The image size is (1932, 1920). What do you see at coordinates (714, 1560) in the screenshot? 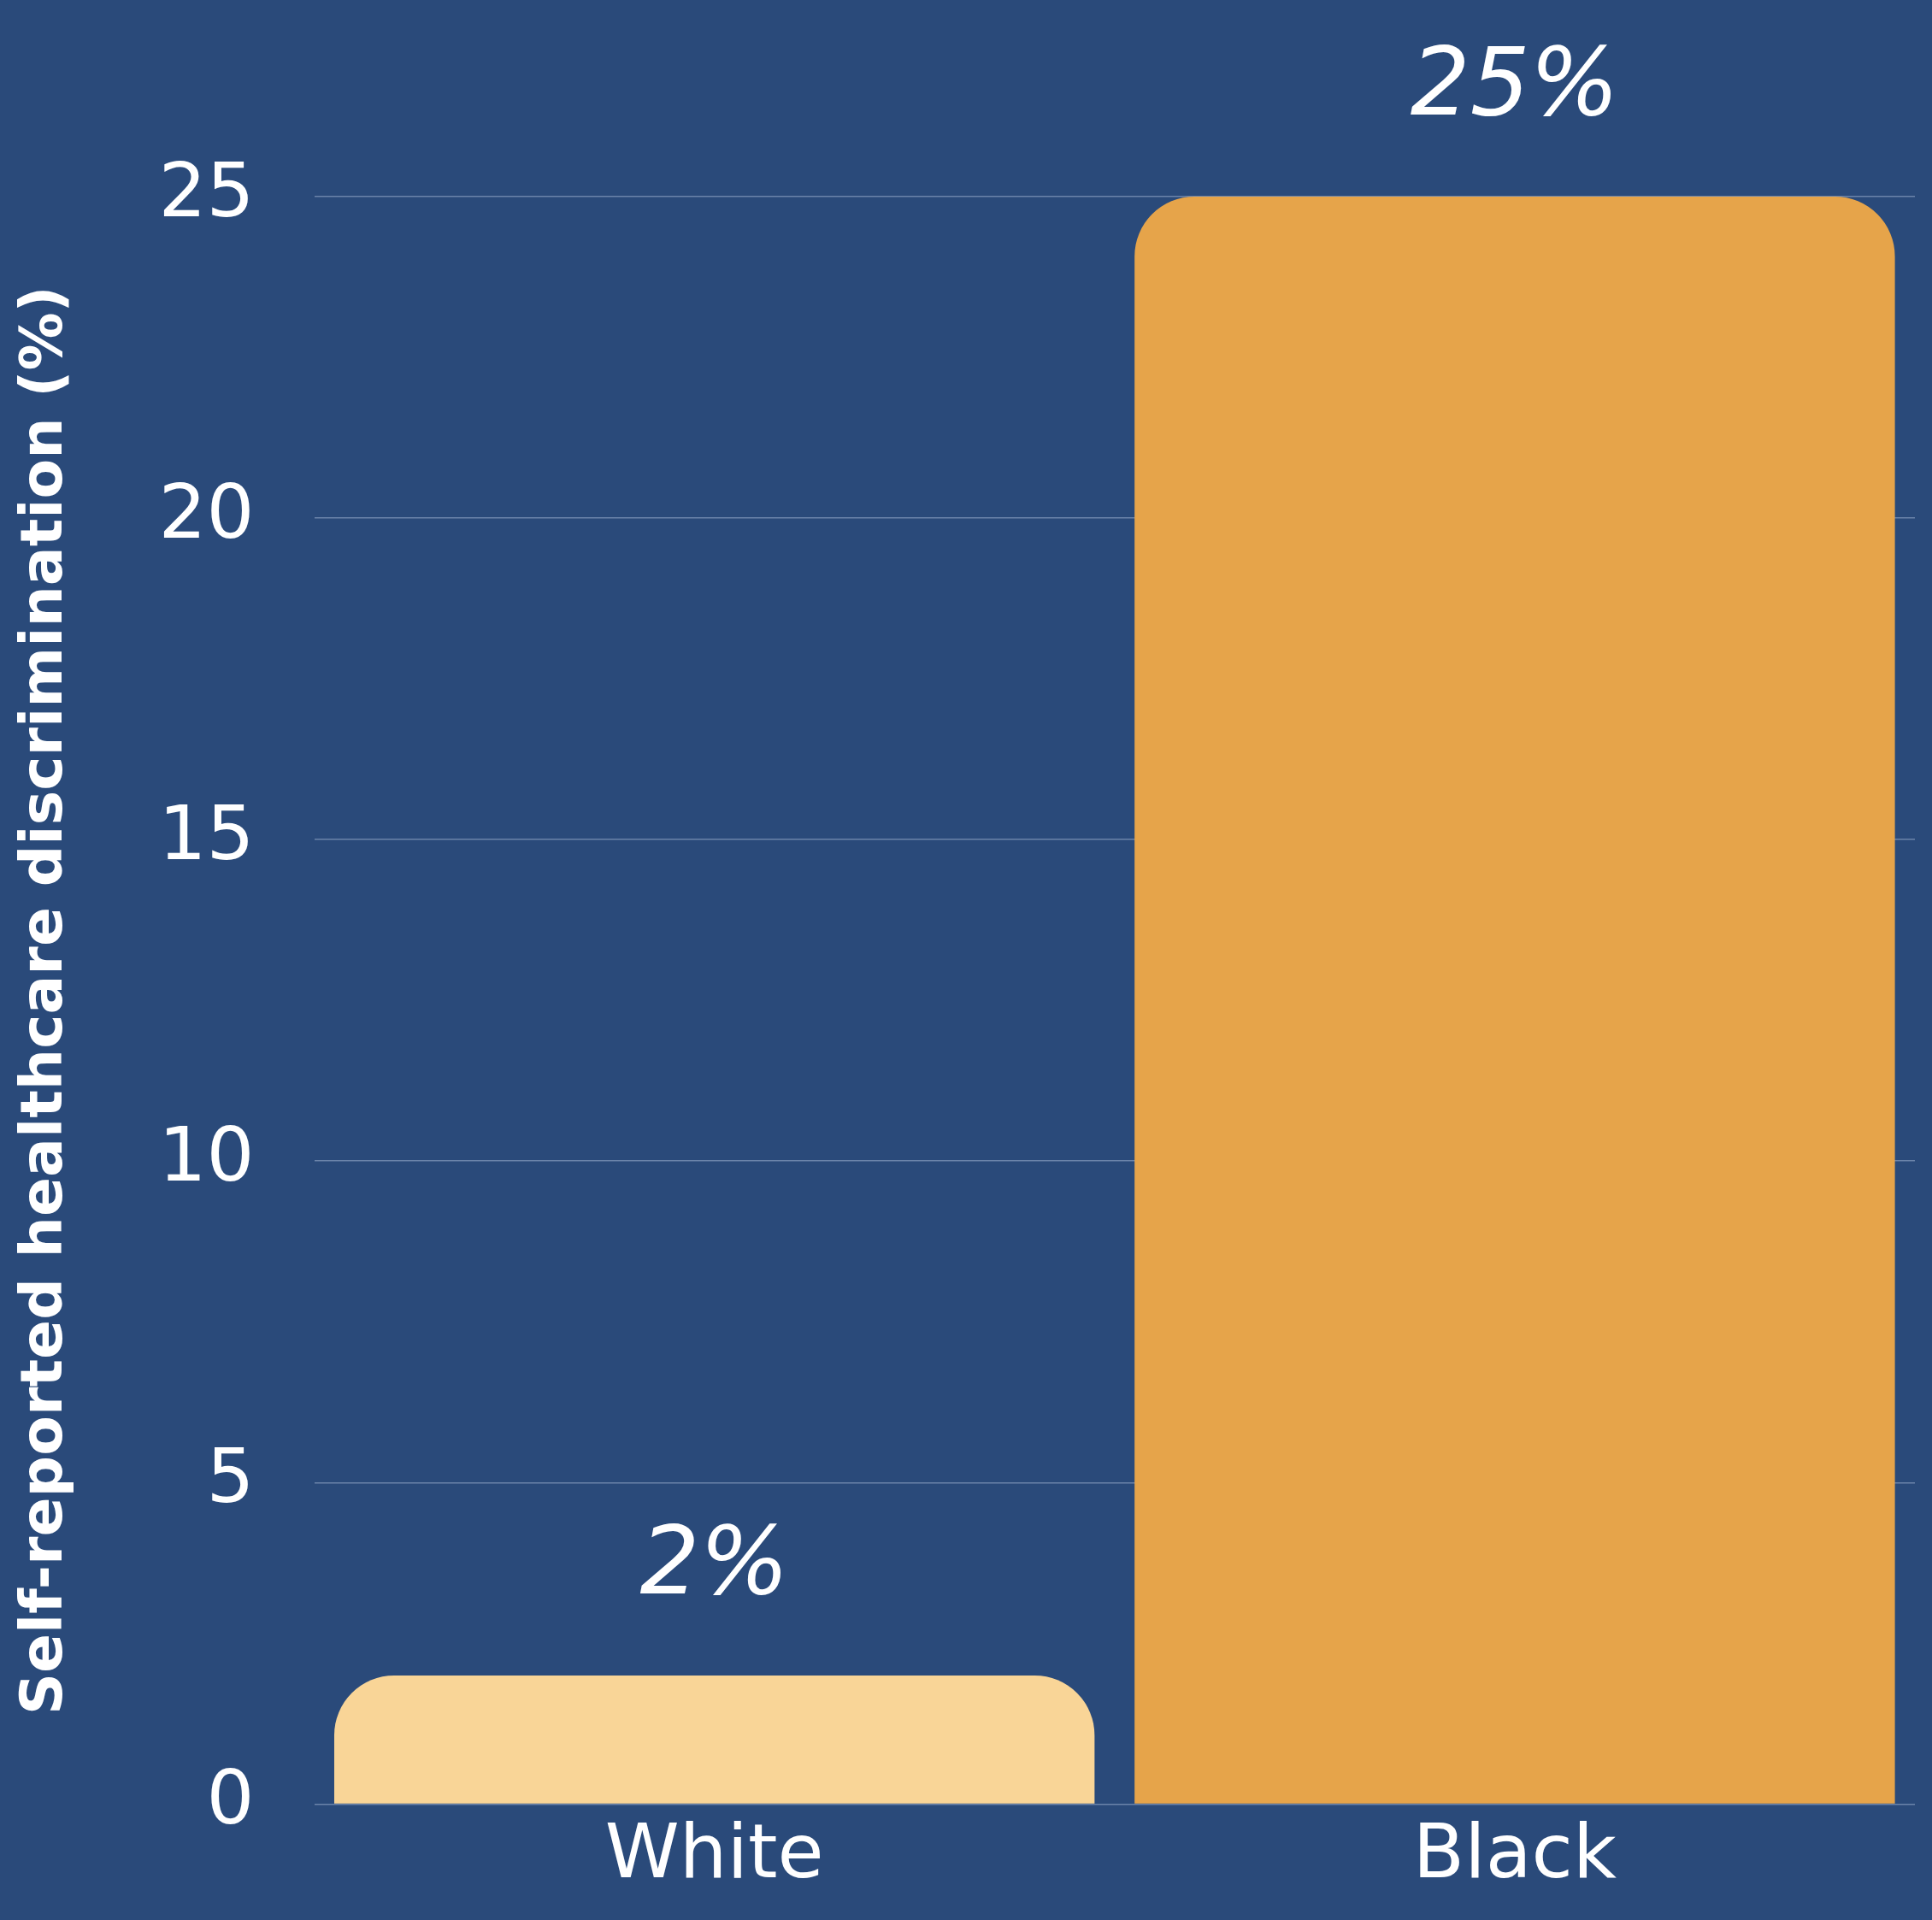
I see `data-label: 2%` at bounding box center [714, 1560].